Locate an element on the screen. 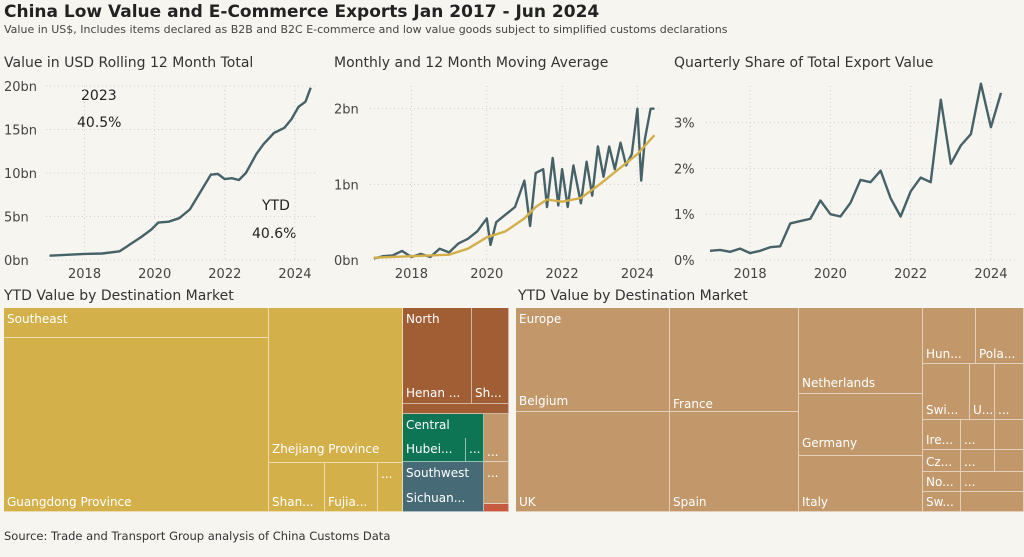 Image resolution: width=1024 pixels, height=557 pixels. treemap-label: North is located at coordinates (423, 319).